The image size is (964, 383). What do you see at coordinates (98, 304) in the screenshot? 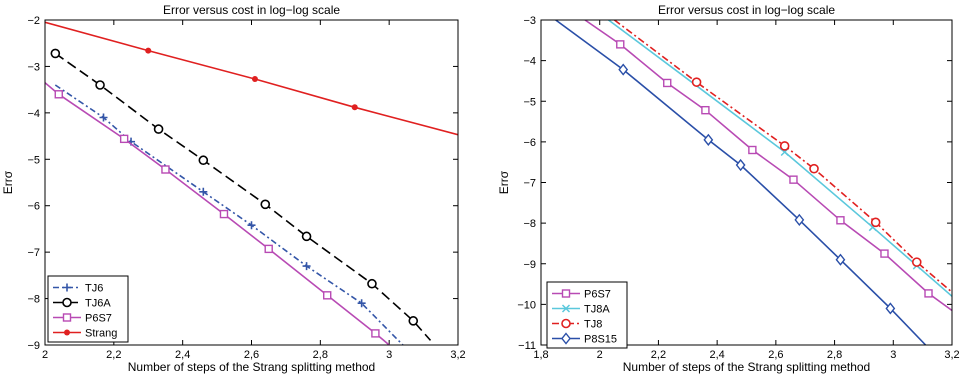
I see `legend-label-tj6a: TJ6A` at bounding box center [98, 304].